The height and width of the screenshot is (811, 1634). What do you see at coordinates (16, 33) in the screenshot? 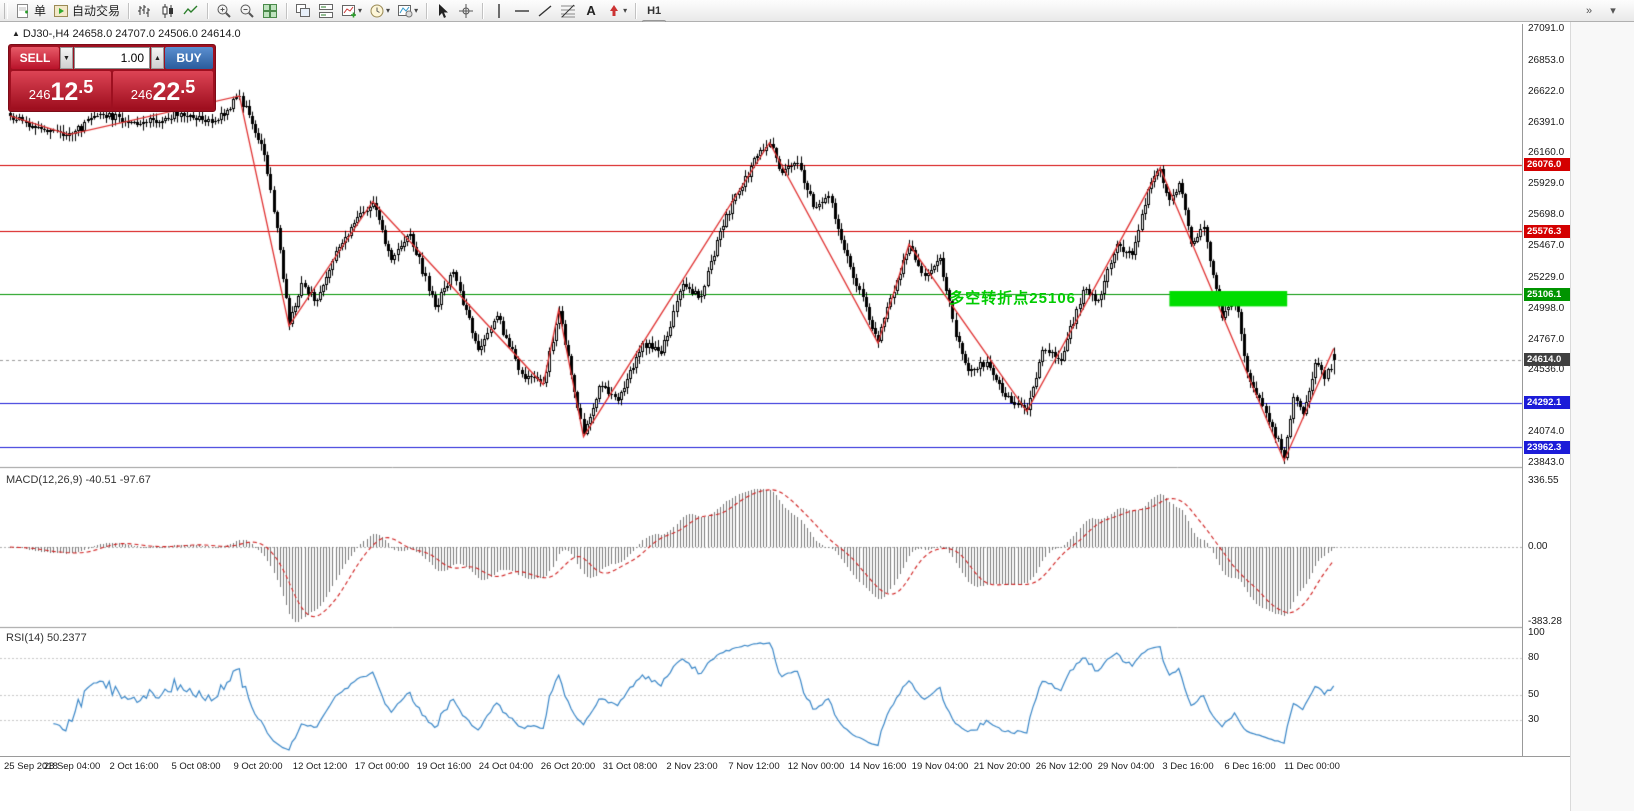
I see `symbol-arrow-icon: ▲` at bounding box center [16, 33].